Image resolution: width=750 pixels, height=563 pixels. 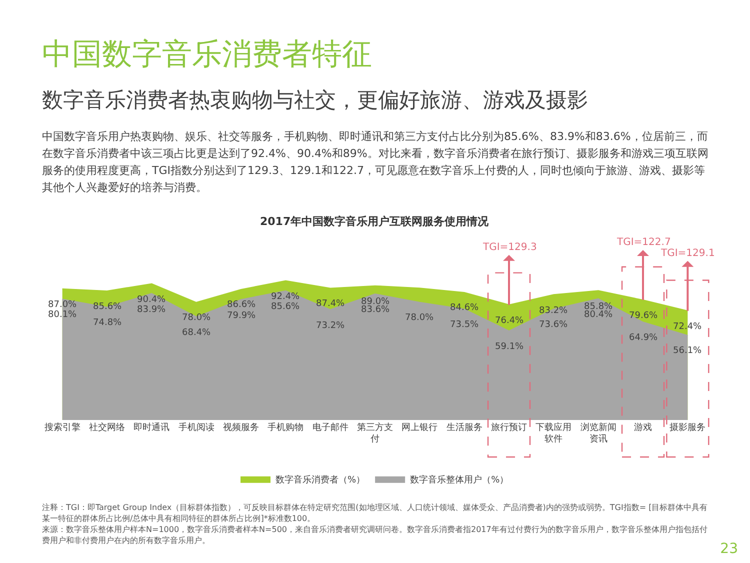 I want to click on x-tick-label: 旅行预订, so click(x=509, y=427).